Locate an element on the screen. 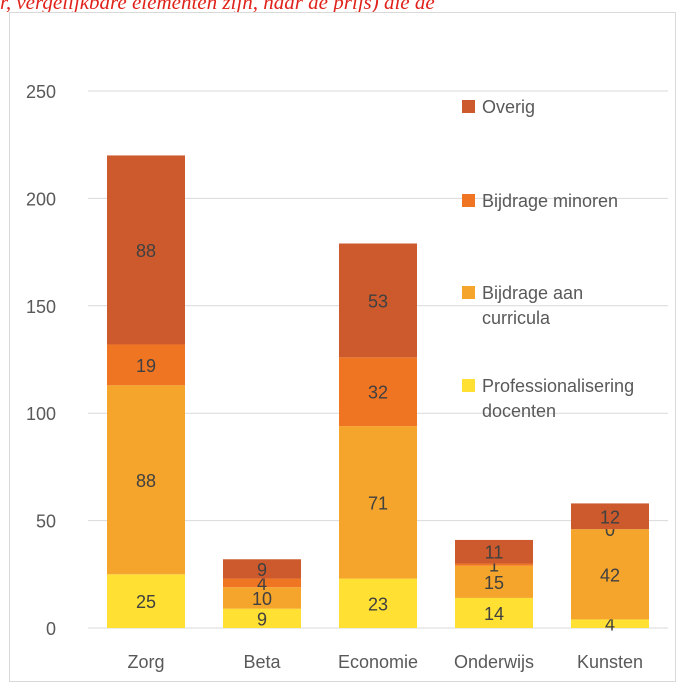  y-axis-tick-labels: 0 50 100 150 200 250 is located at coordinates (41, 360).